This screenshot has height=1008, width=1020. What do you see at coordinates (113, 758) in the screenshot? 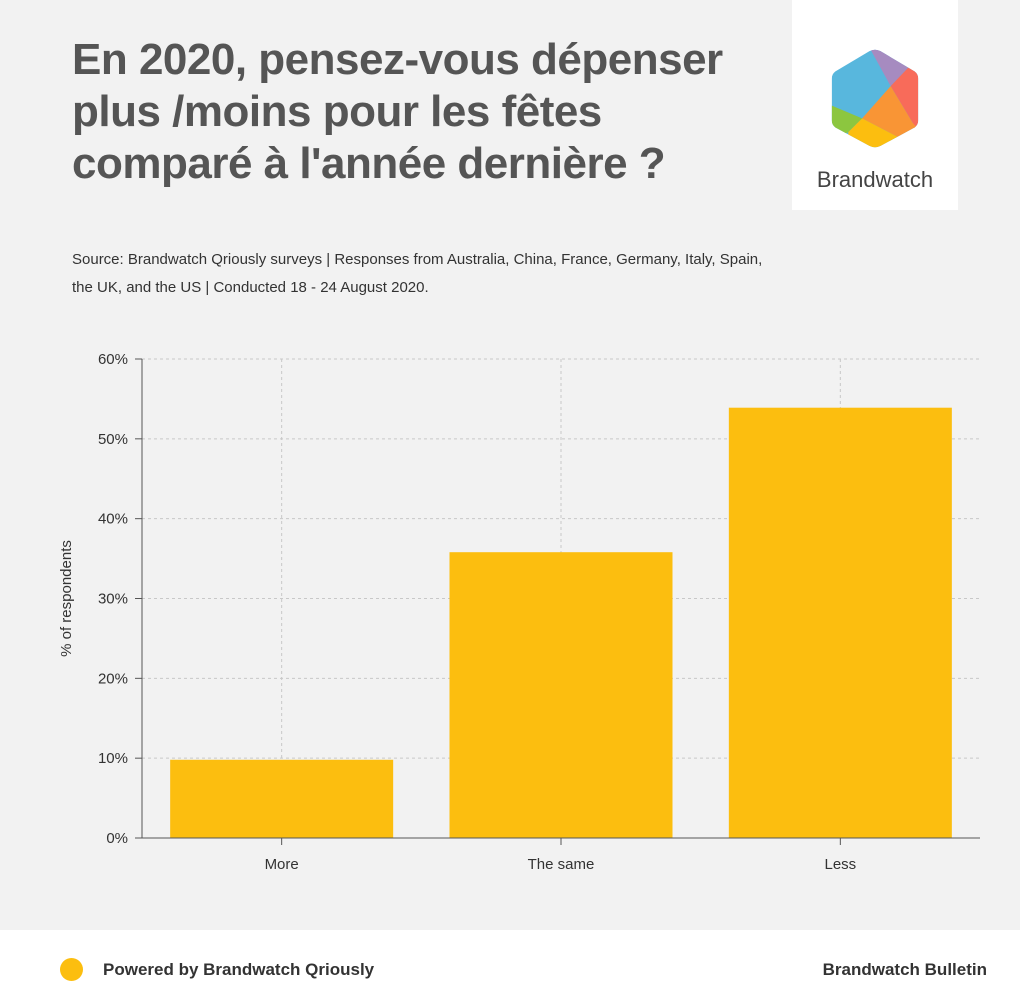
I see `y-tick-label: 10%` at bounding box center [113, 758].